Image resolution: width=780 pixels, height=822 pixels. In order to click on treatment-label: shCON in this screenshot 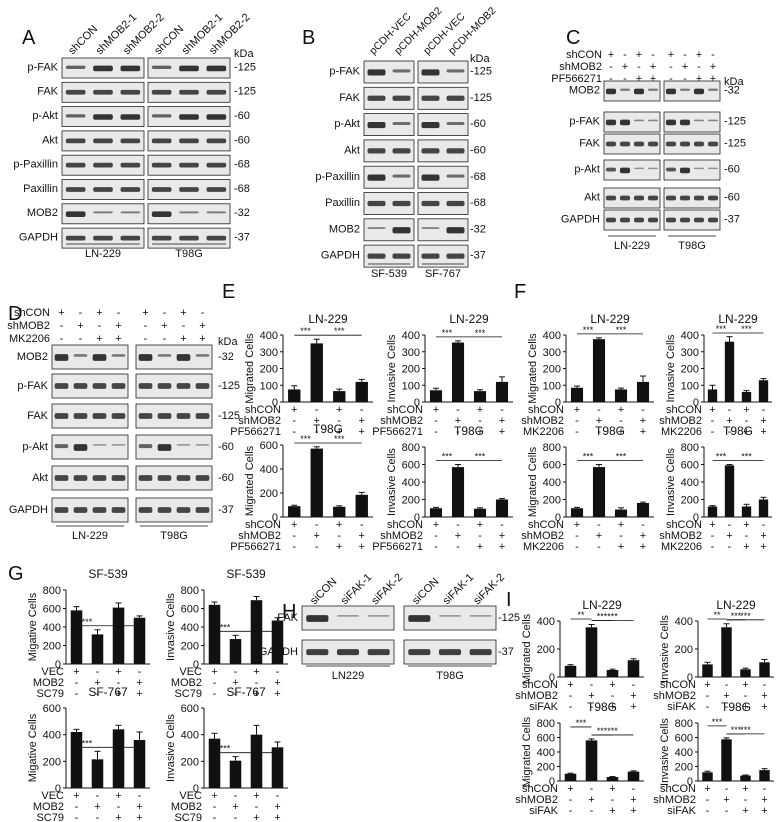, I will do `click(546, 410)`.